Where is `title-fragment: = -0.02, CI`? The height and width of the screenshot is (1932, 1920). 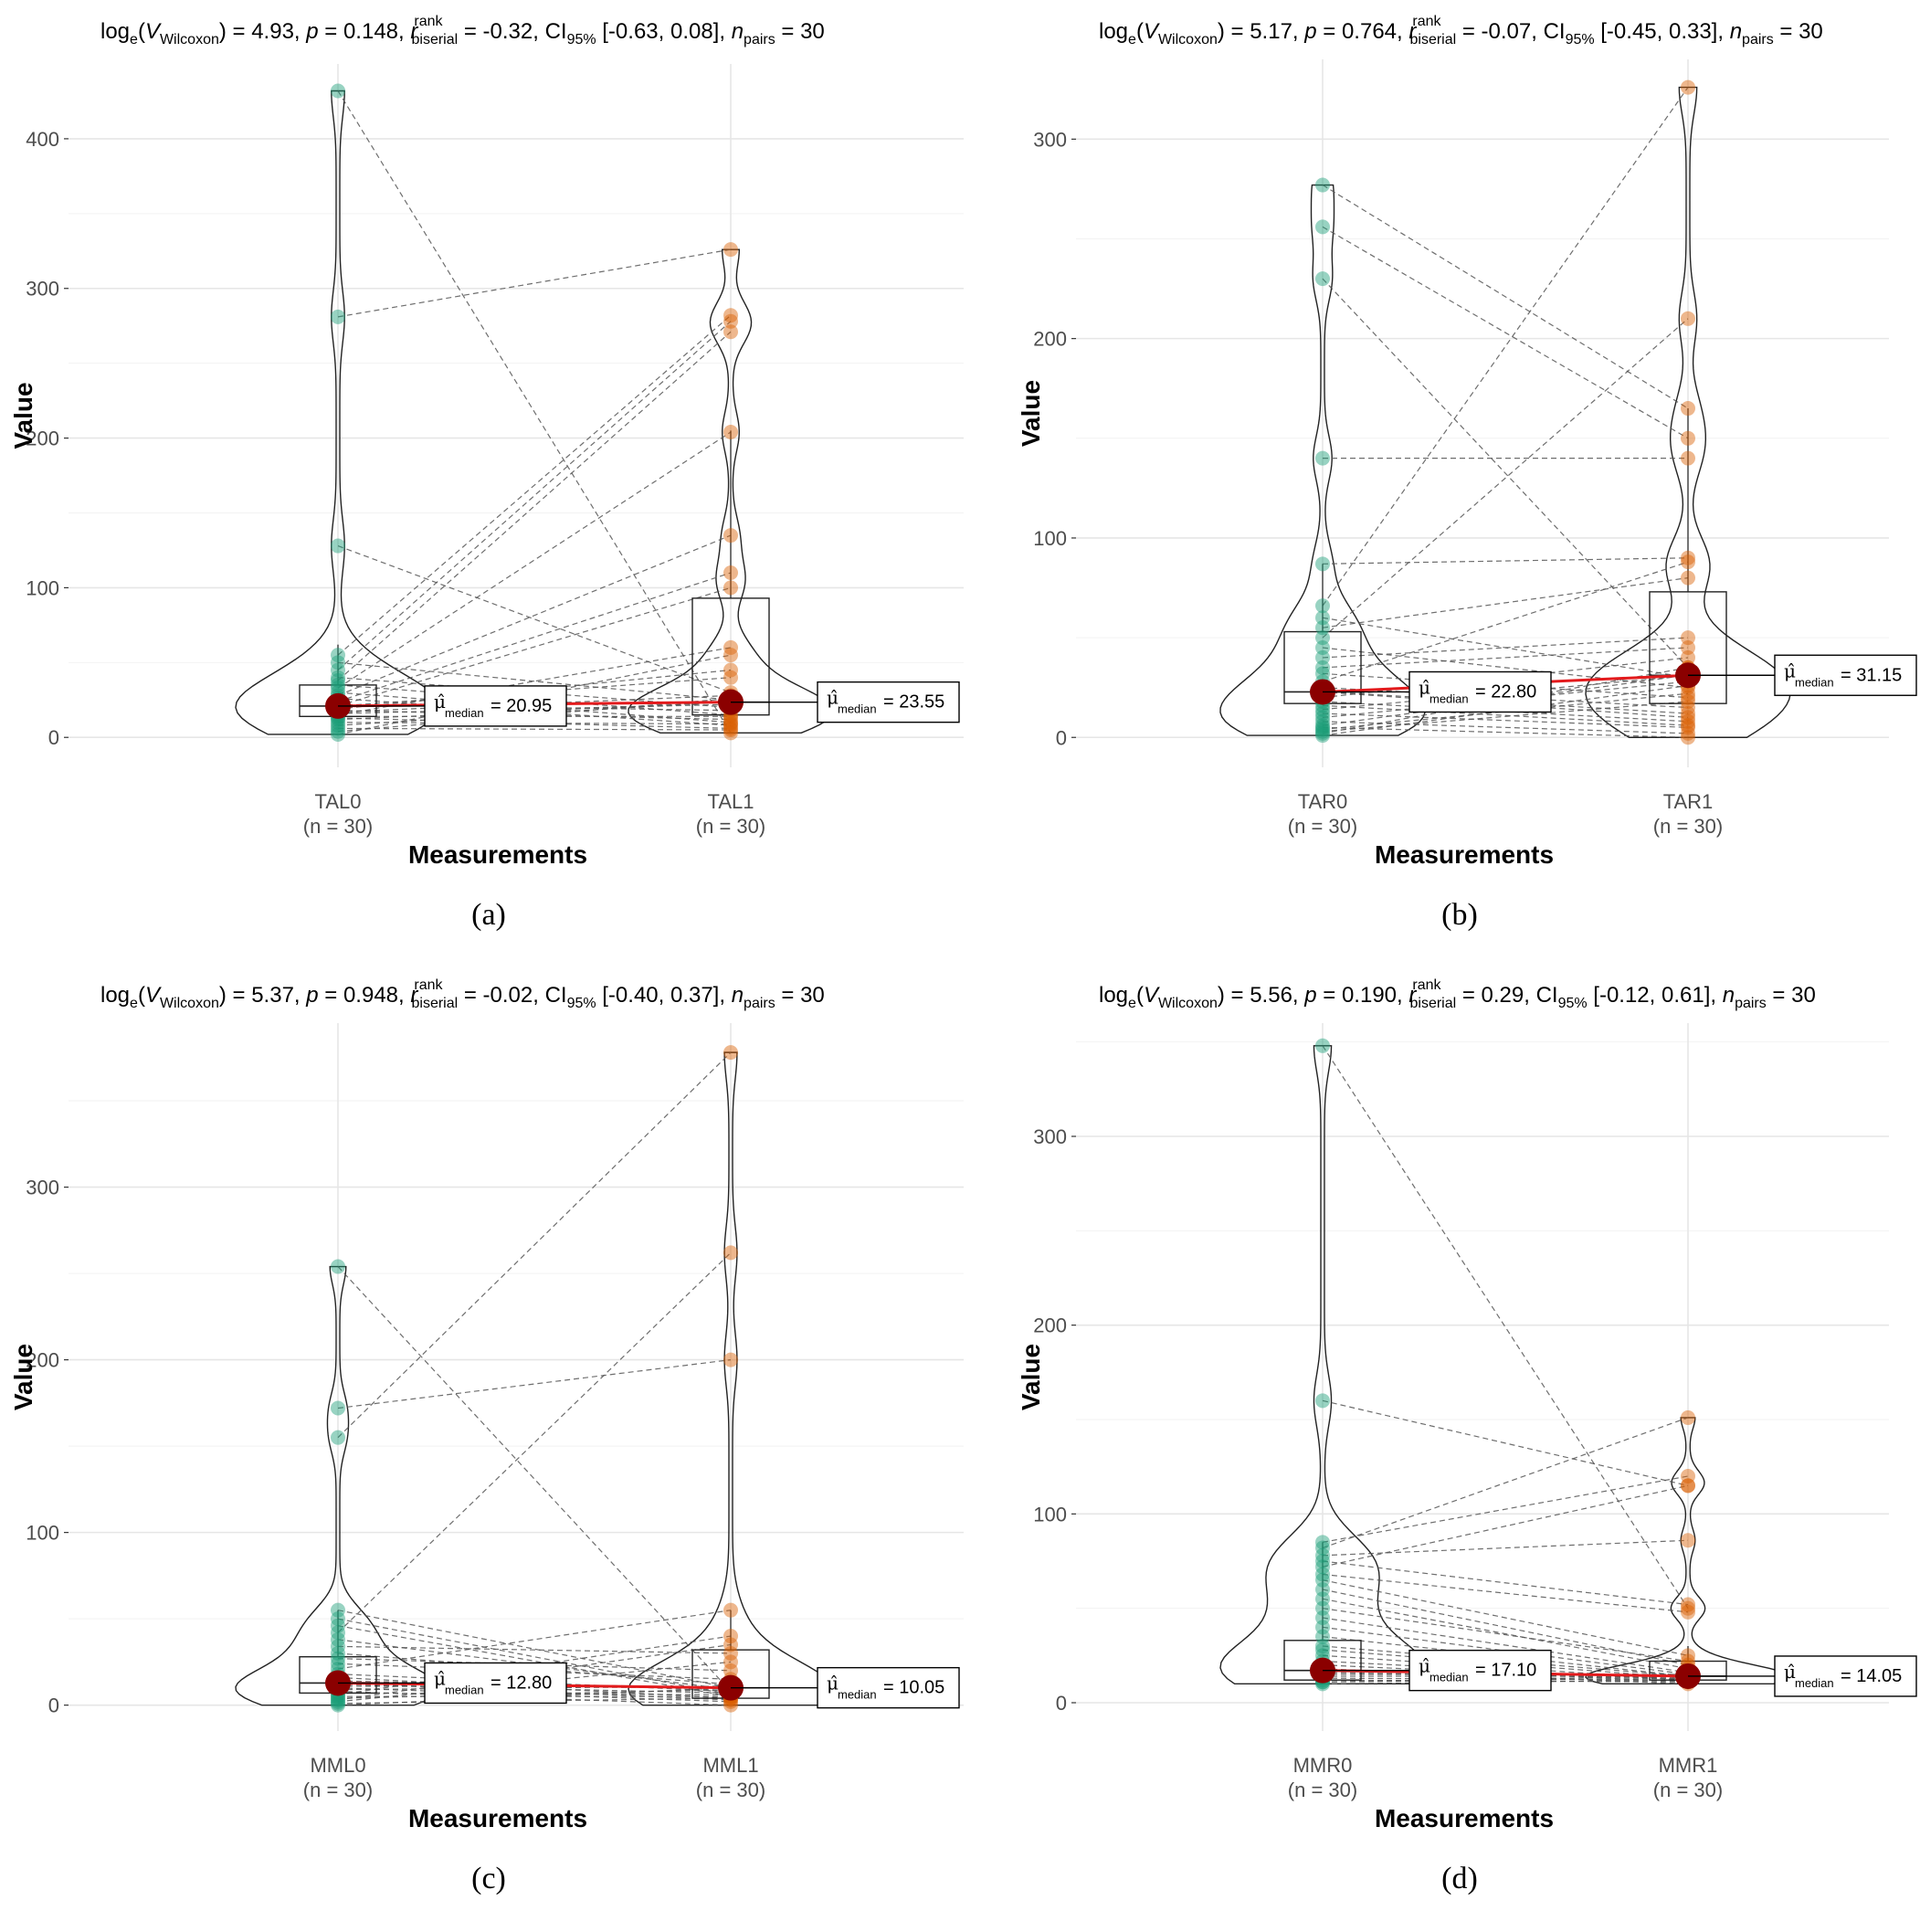
title-fragment: = -0.02, CI is located at coordinates (512, 995).